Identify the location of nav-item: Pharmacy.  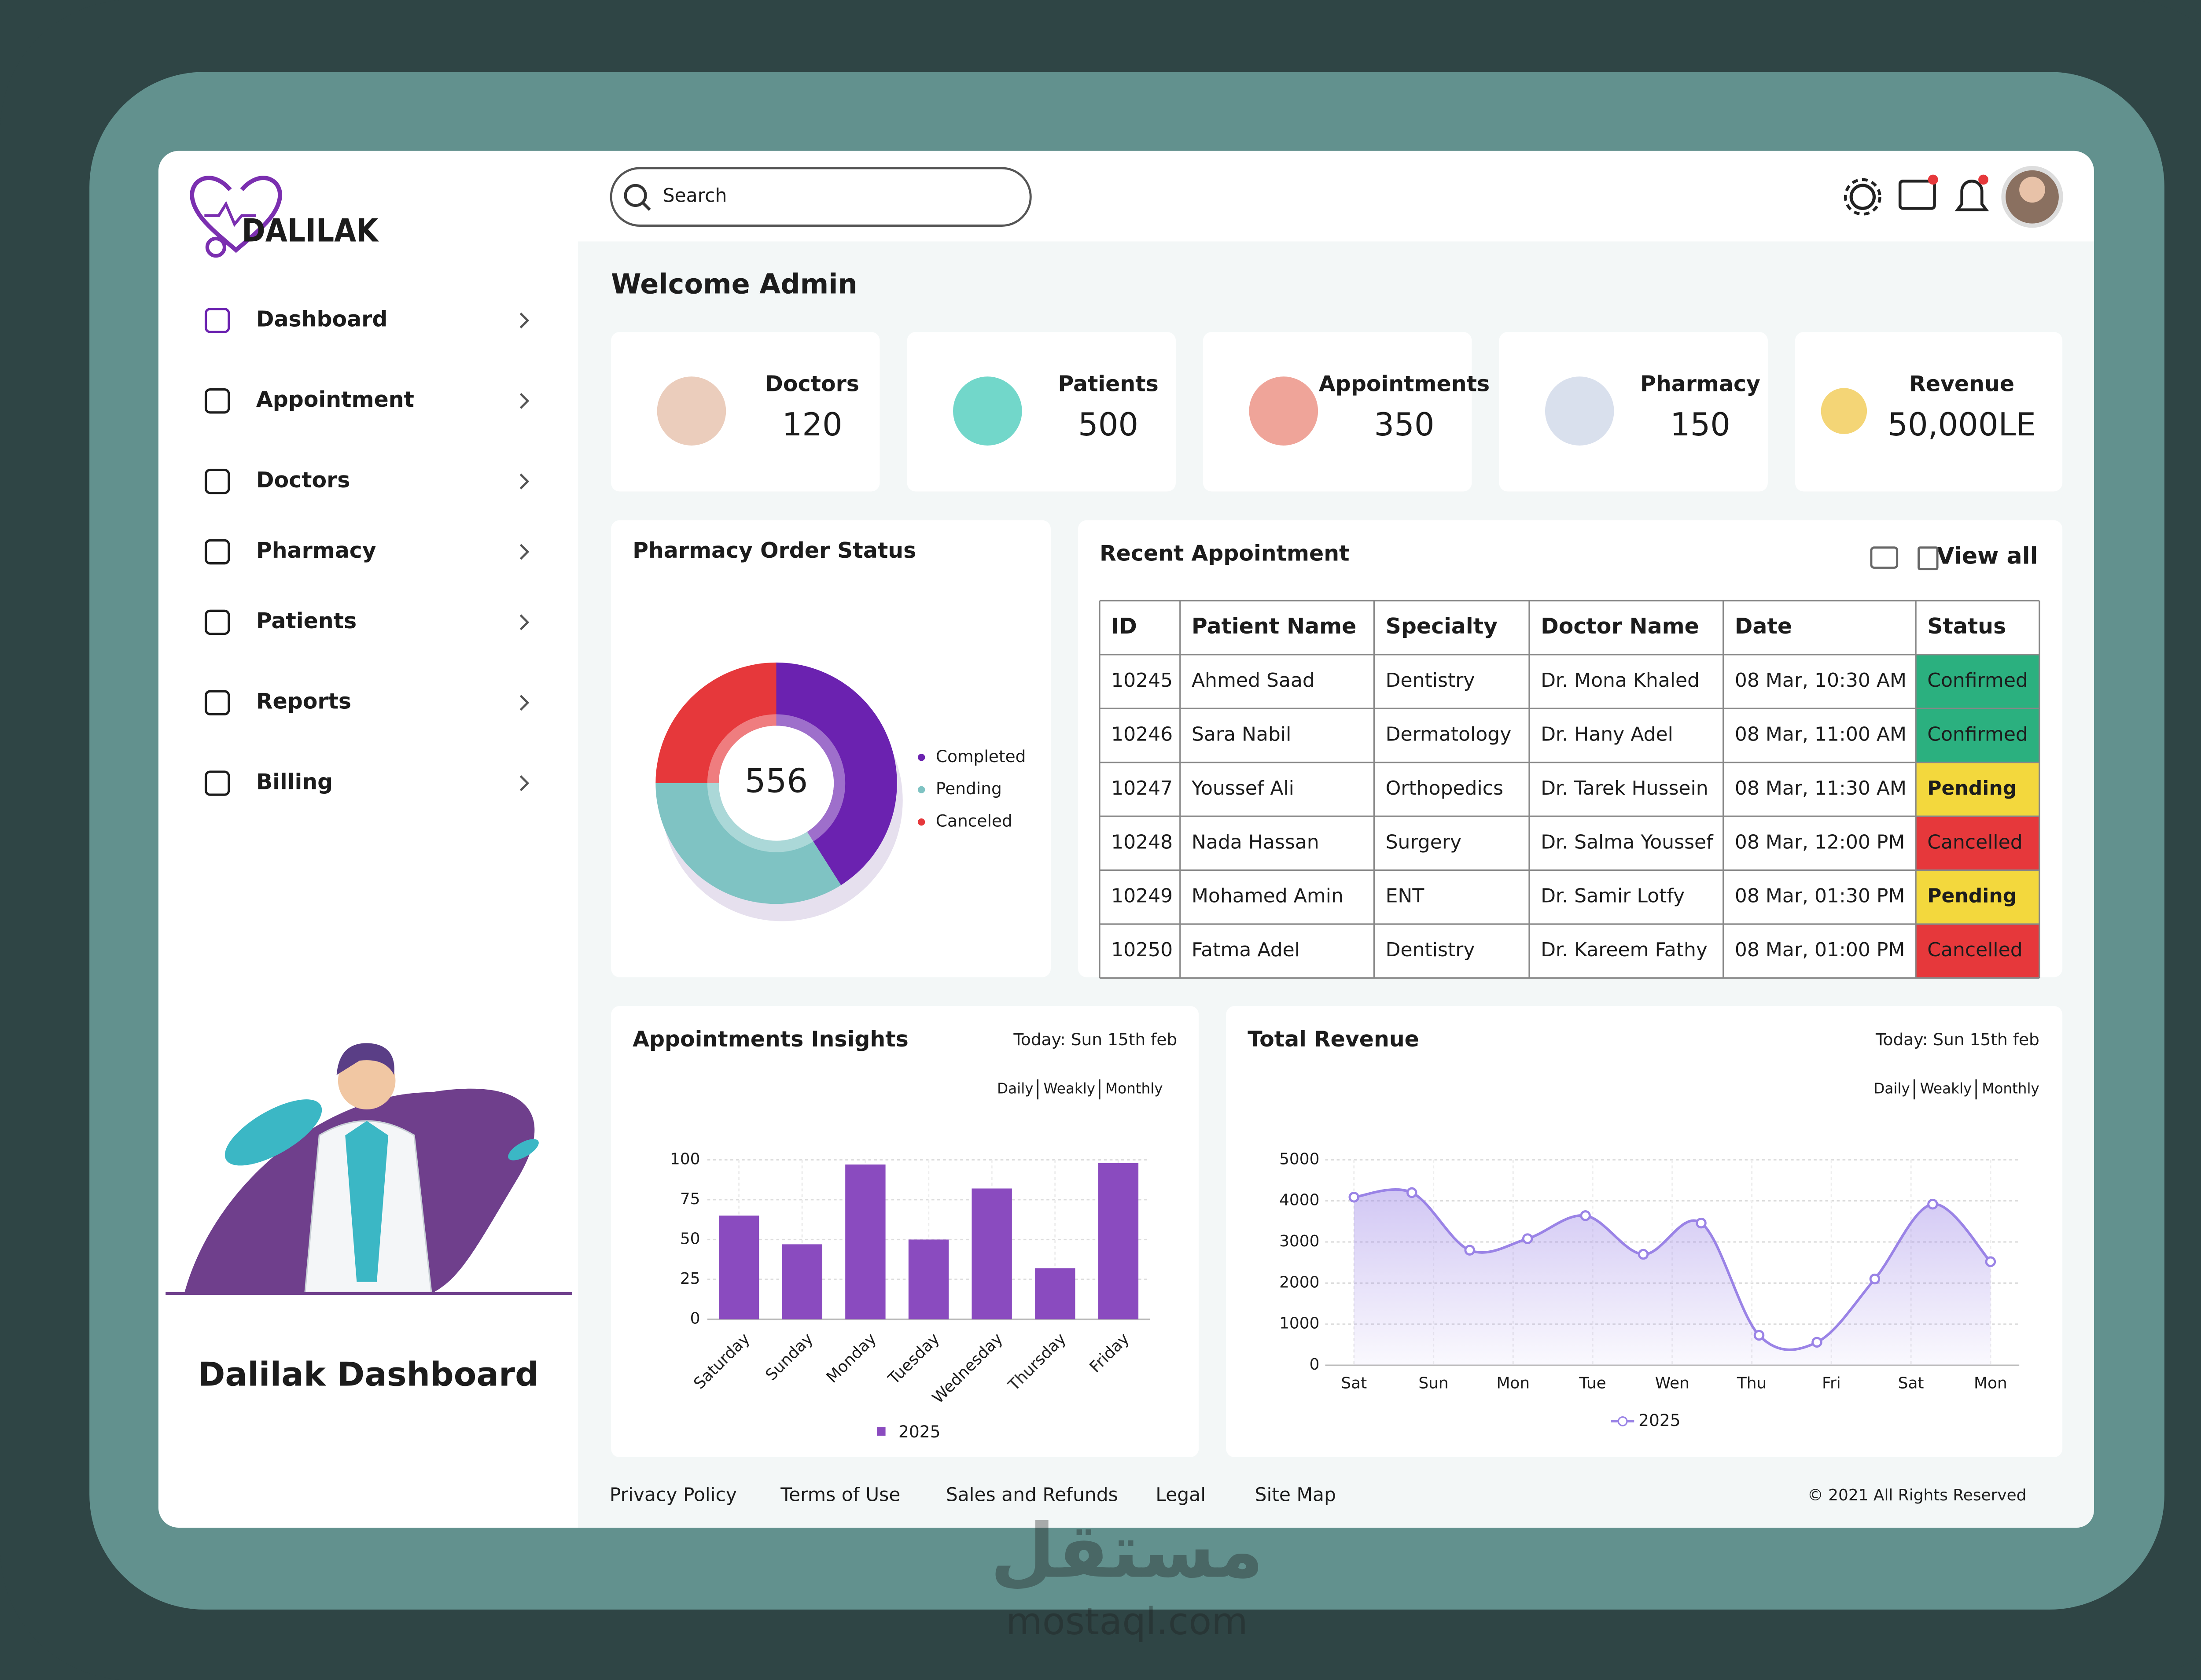
(316, 550).